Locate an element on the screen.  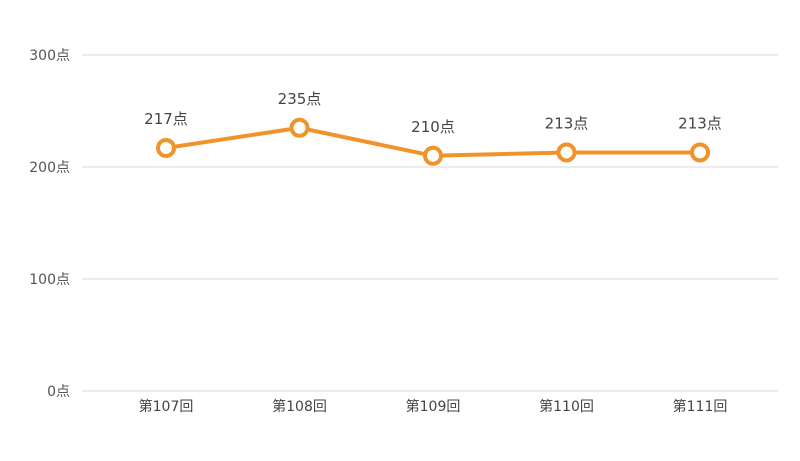
data-label: 217点 is located at coordinates (166, 119).